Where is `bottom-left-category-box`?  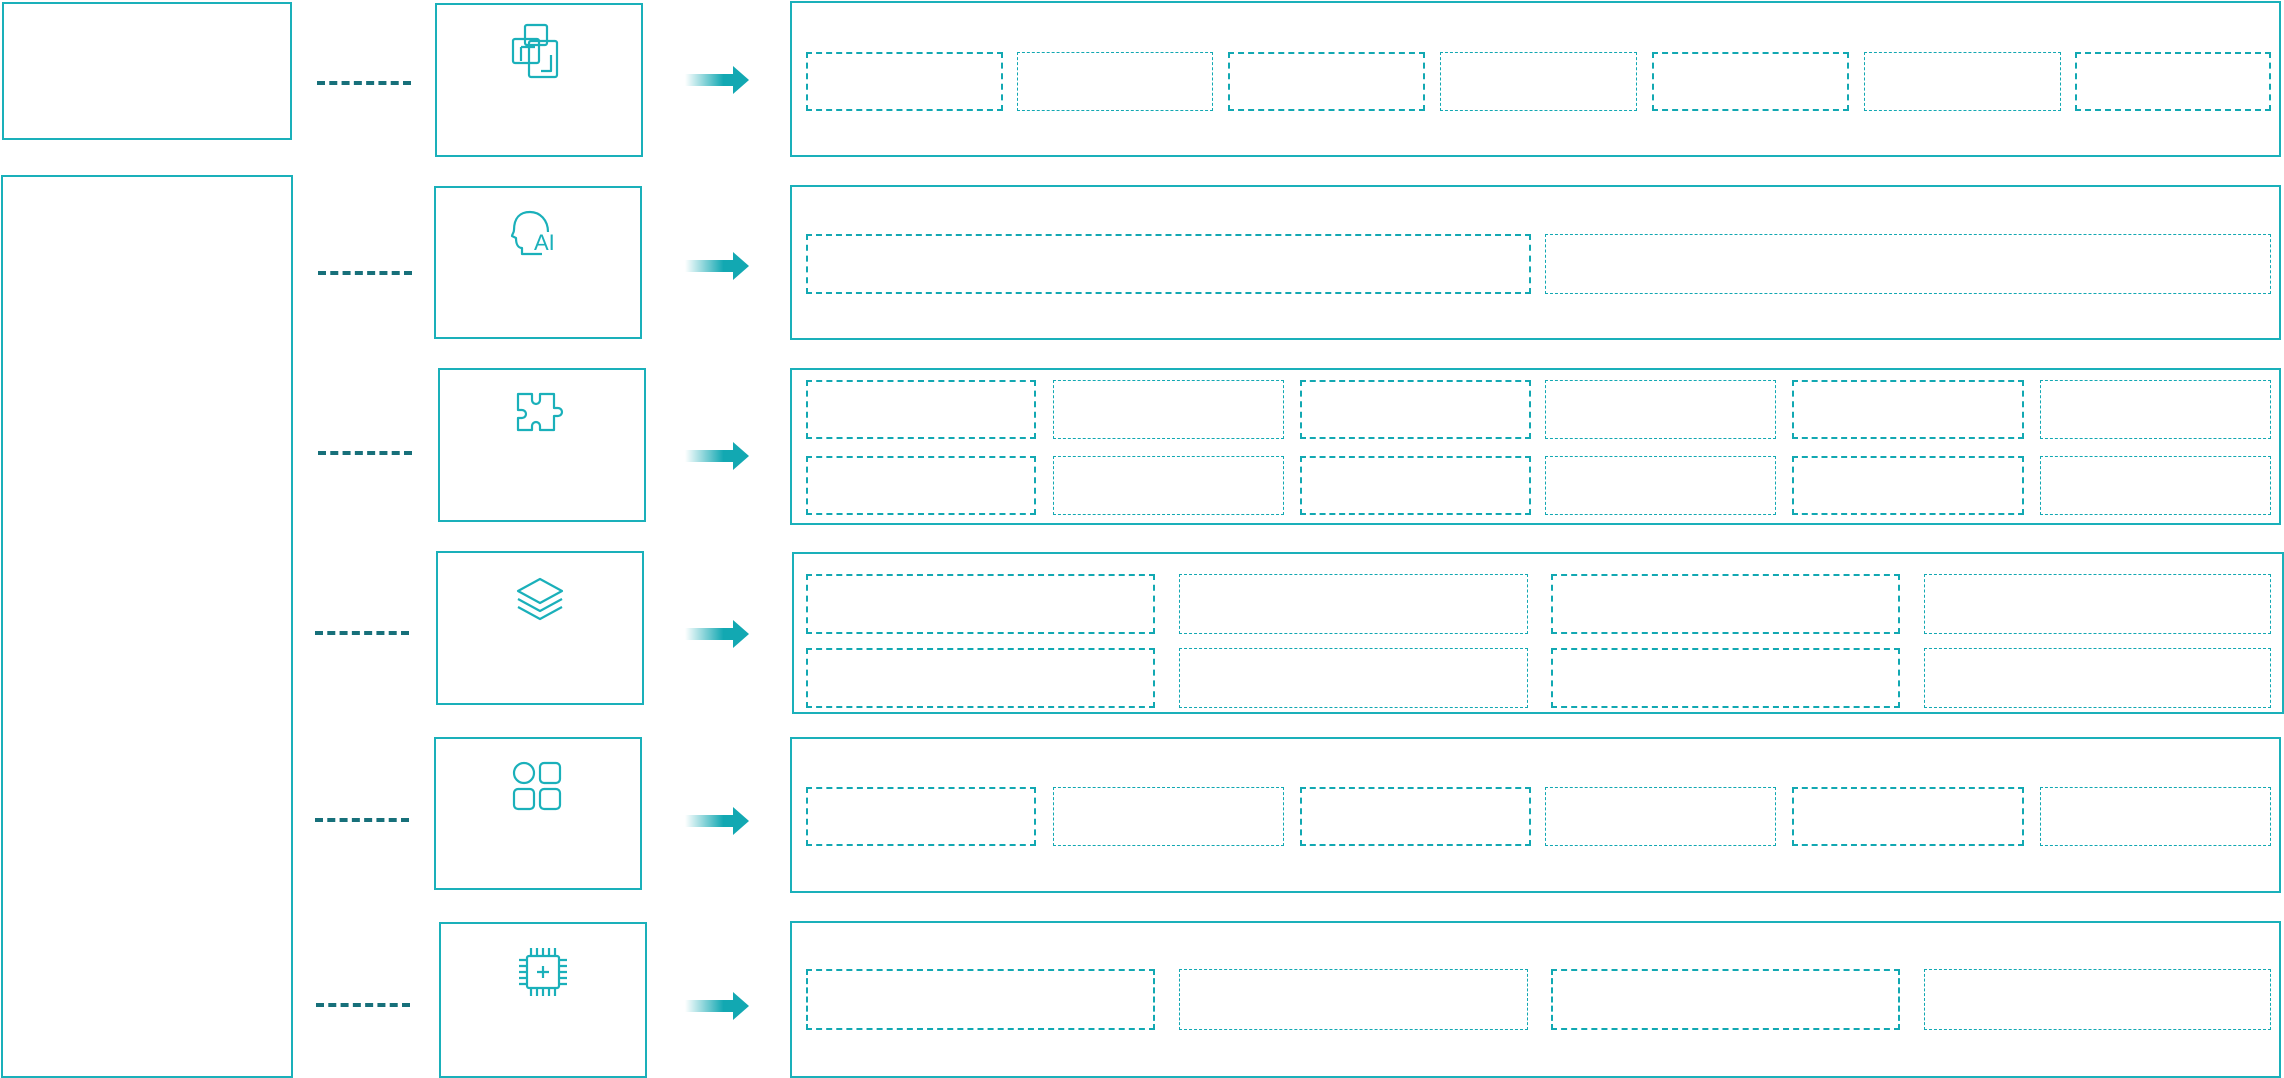 bottom-left-category-box is located at coordinates (147, 626).